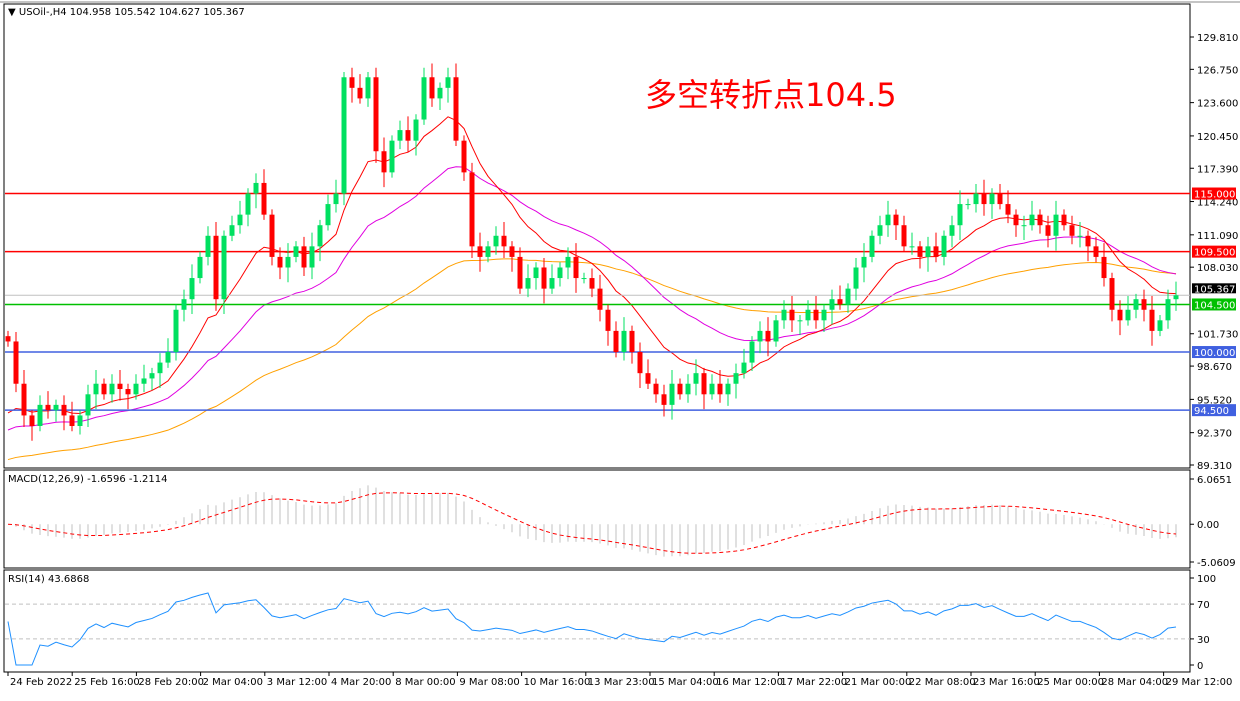  Describe the element at coordinates (1214, 466) in the screenshot. I see `y-tick-label: 89.310` at that location.